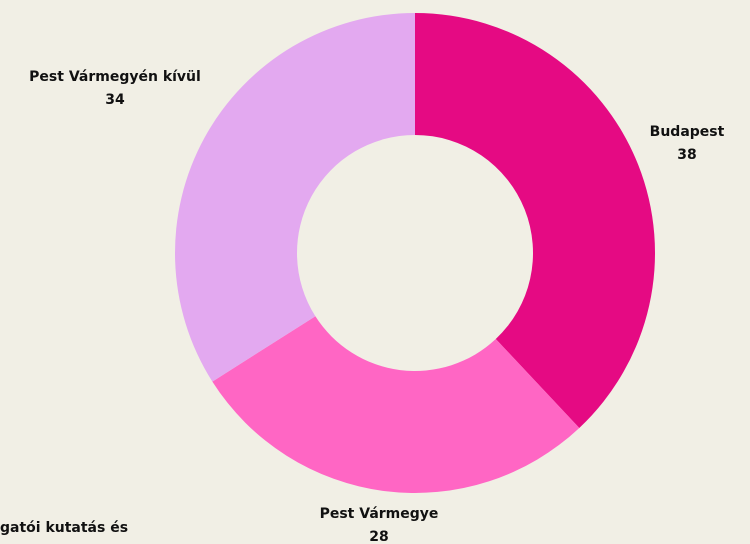 This screenshot has height=544, width=750. What do you see at coordinates (686, 155) in the screenshot?
I see `slice-value: 38` at bounding box center [686, 155].